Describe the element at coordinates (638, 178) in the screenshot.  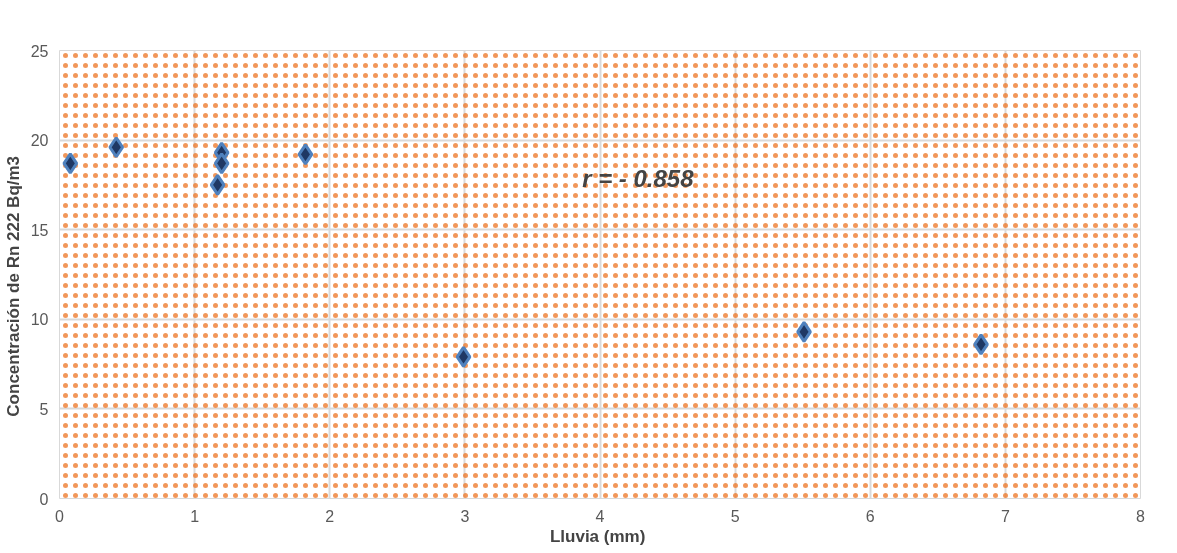
I see `annotation: r = - 0.858` at that location.